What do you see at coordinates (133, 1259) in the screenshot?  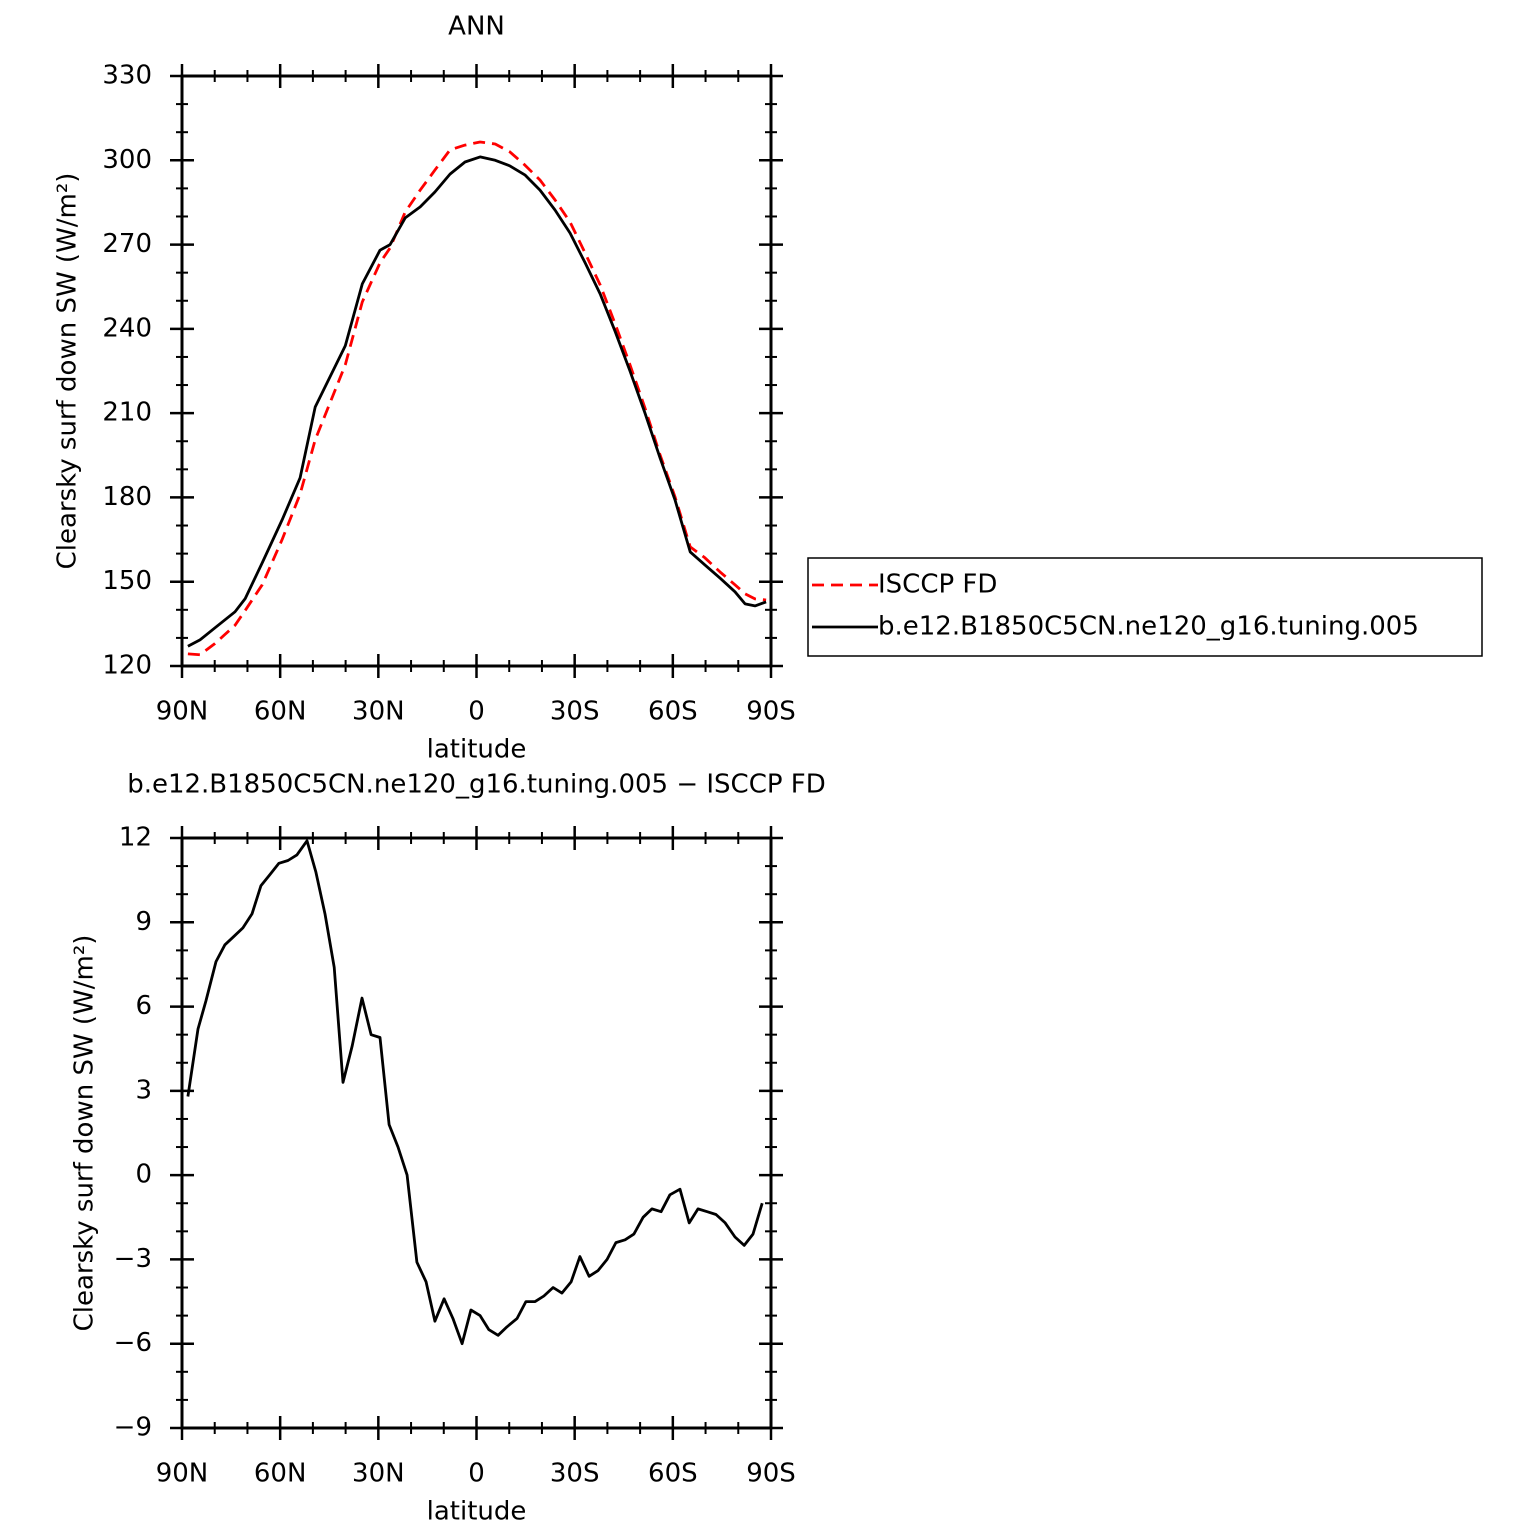 I see `y-tick-label: −3` at bounding box center [133, 1259].